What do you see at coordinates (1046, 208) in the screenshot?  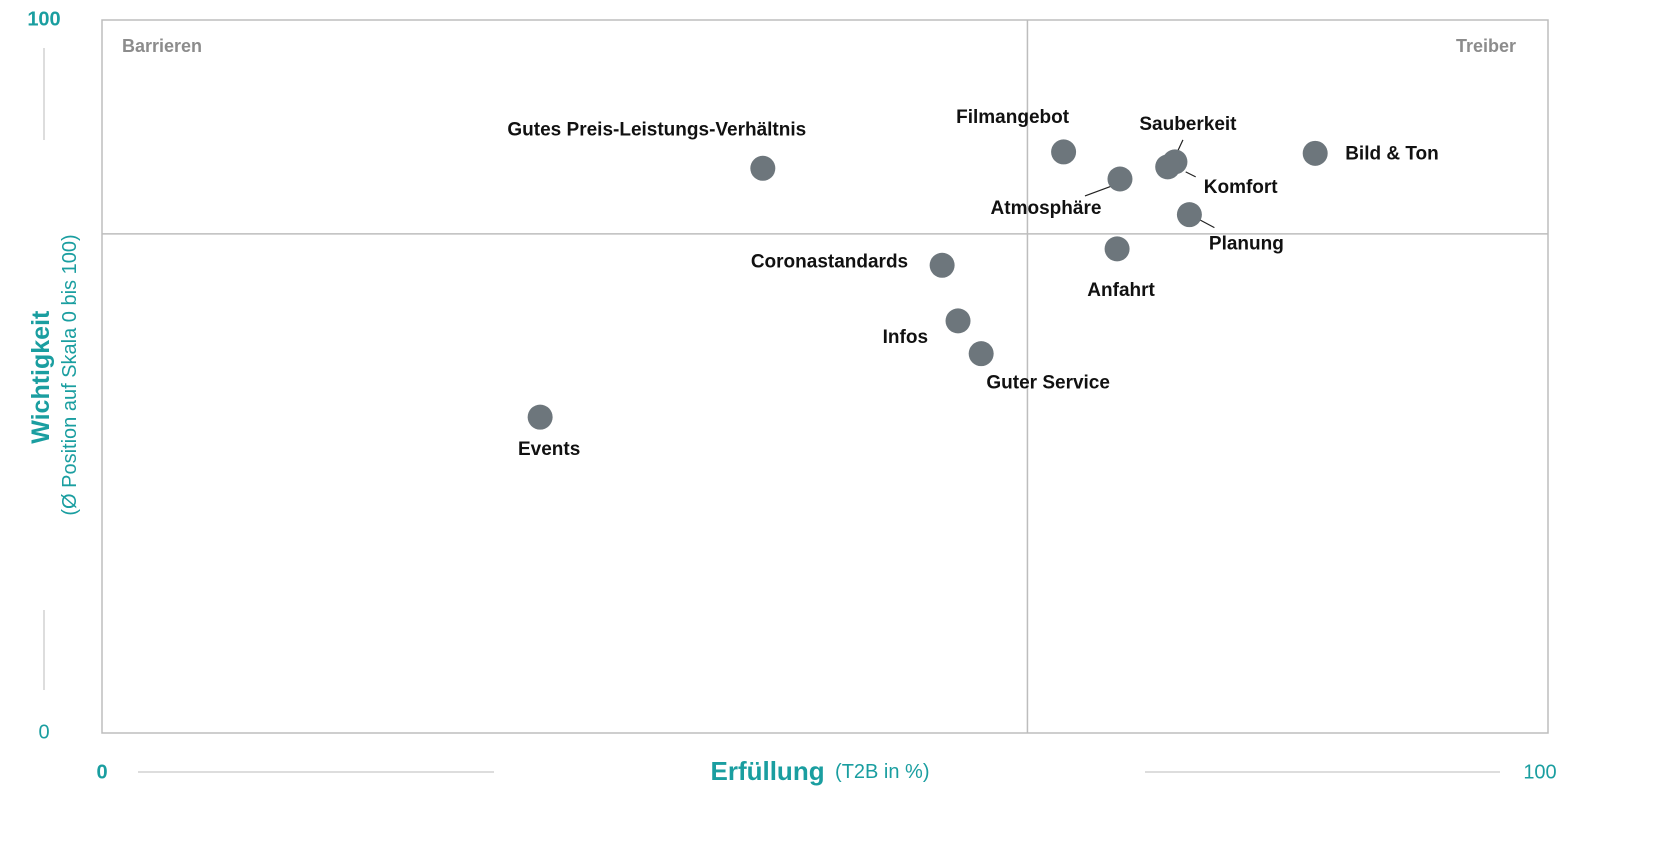 I see `point-label: Atmosphäre` at bounding box center [1046, 208].